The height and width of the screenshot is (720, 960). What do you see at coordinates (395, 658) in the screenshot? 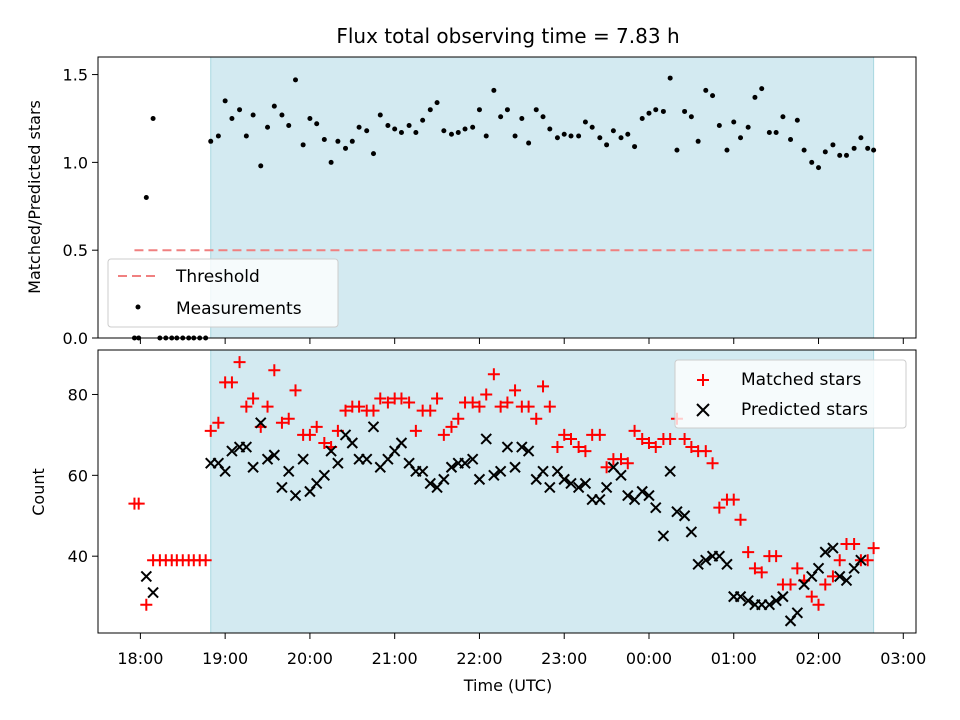
I see `x-tick-label: 21:00` at bounding box center [395, 658].